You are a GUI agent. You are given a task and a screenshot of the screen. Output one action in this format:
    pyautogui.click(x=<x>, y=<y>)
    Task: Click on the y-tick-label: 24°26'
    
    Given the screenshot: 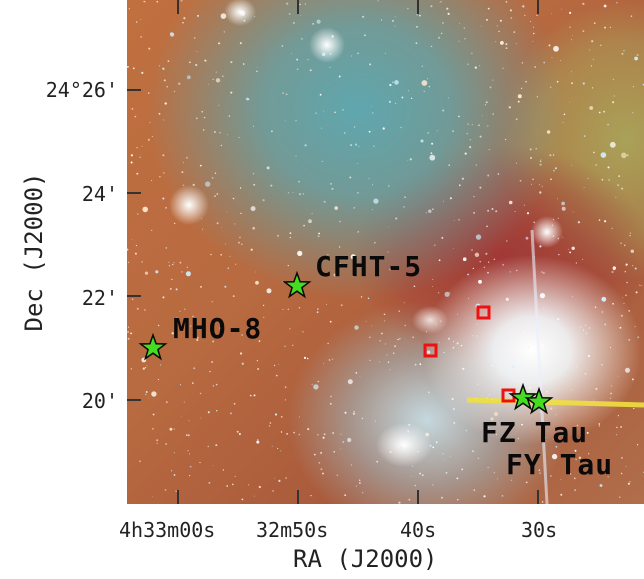 What is the action you would take?
    pyautogui.click(x=81, y=90)
    